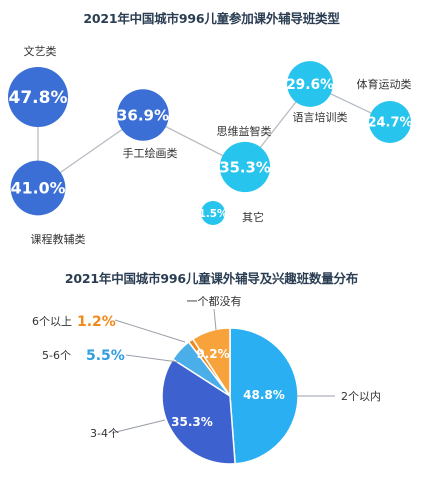 The height and width of the screenshot is (479, 423). I want to click on pie-category-label: 5-6个, so click(56, 355).